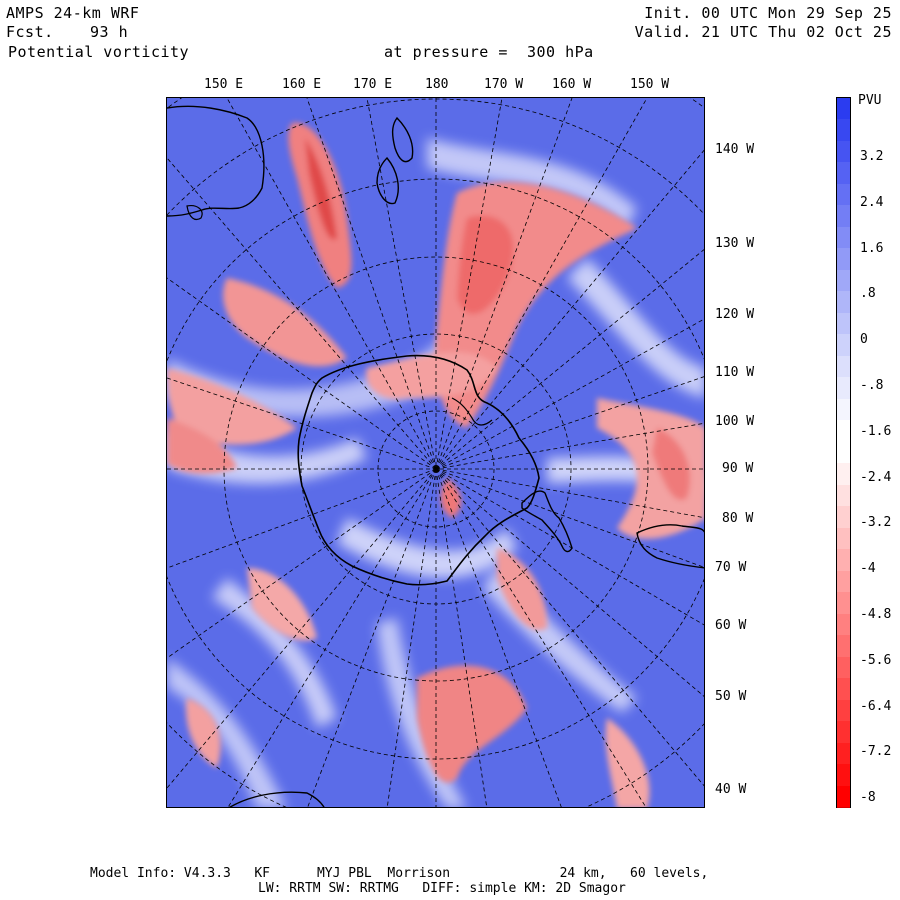 The image size is (900, 900). I want to click on top-lon-tick: 150 W, so click(650, 84).